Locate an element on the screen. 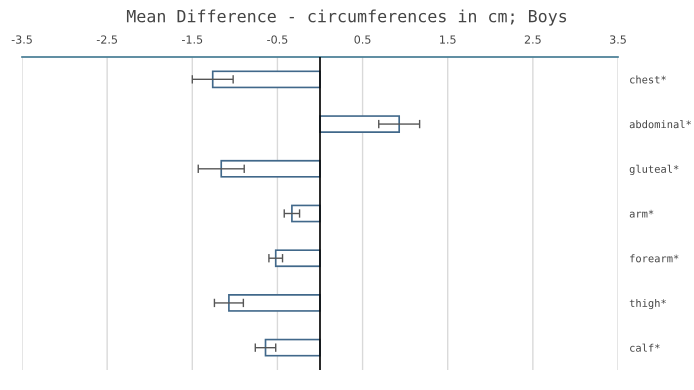 Image resolution: width=694 pixels, height=390 pixels. y-tick-label: forearm* is located at coordinates (654, 258).